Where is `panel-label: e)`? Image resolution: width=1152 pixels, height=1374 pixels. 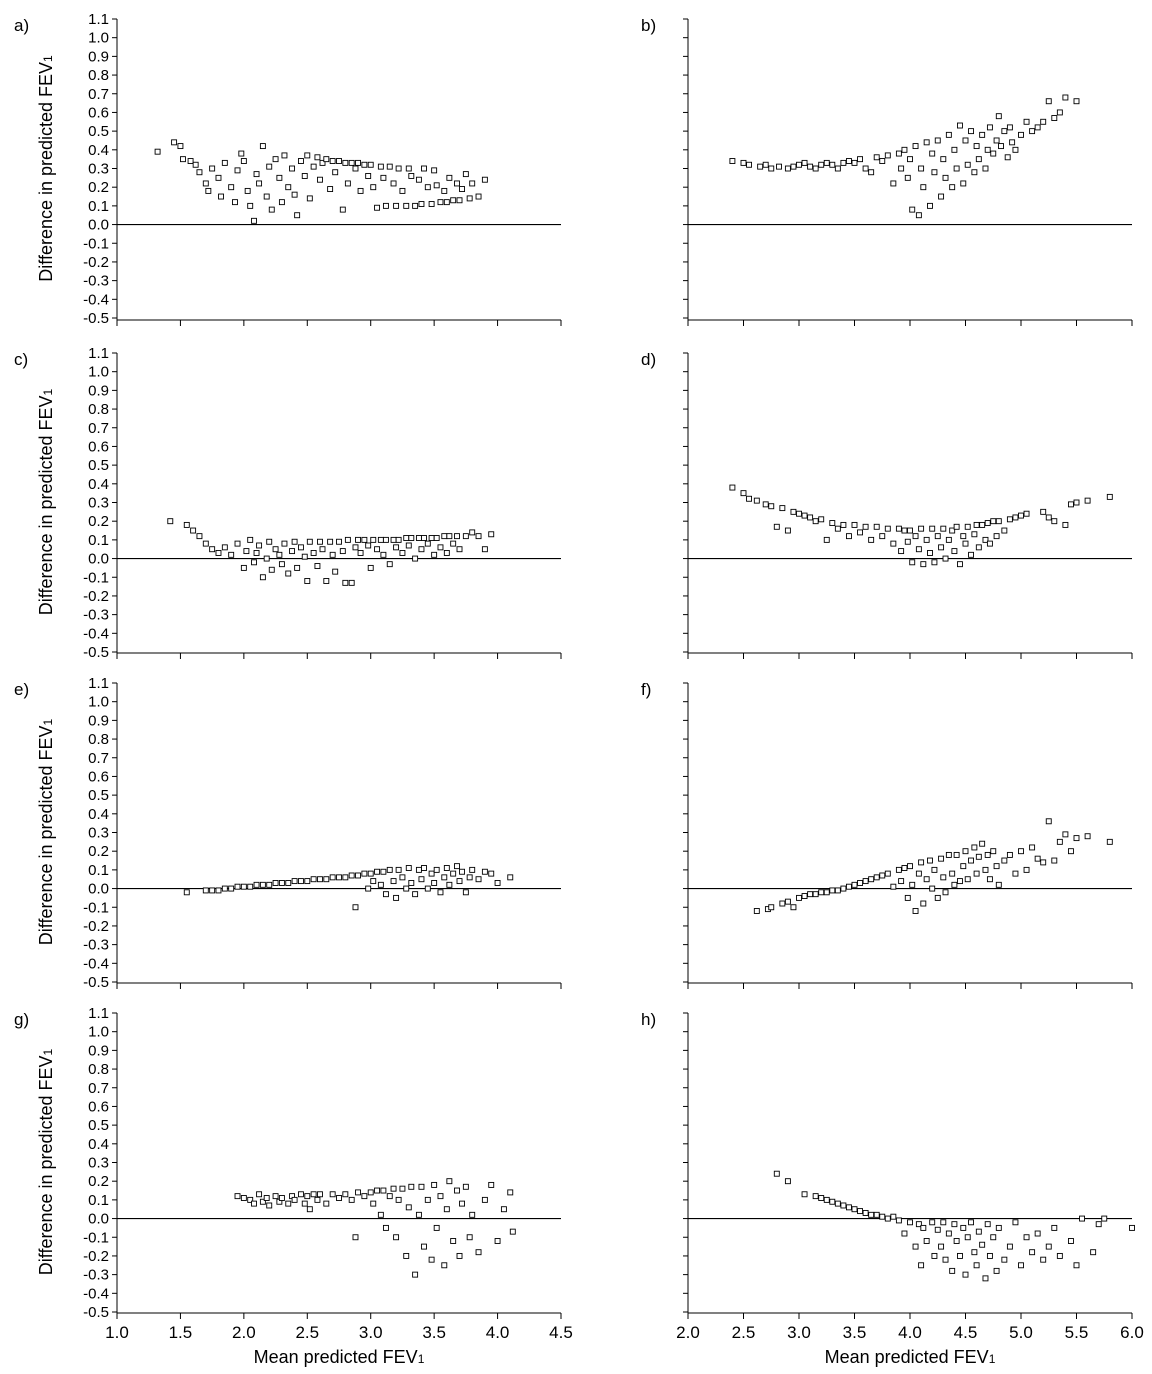 panel-label: e) is located at coordinates (21, 689).